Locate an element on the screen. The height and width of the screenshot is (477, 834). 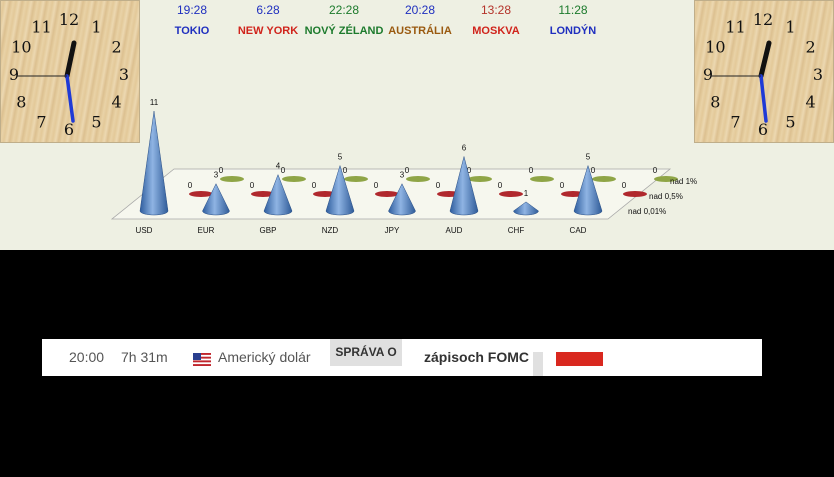
minute-hand is located at coordinates (70, 98).